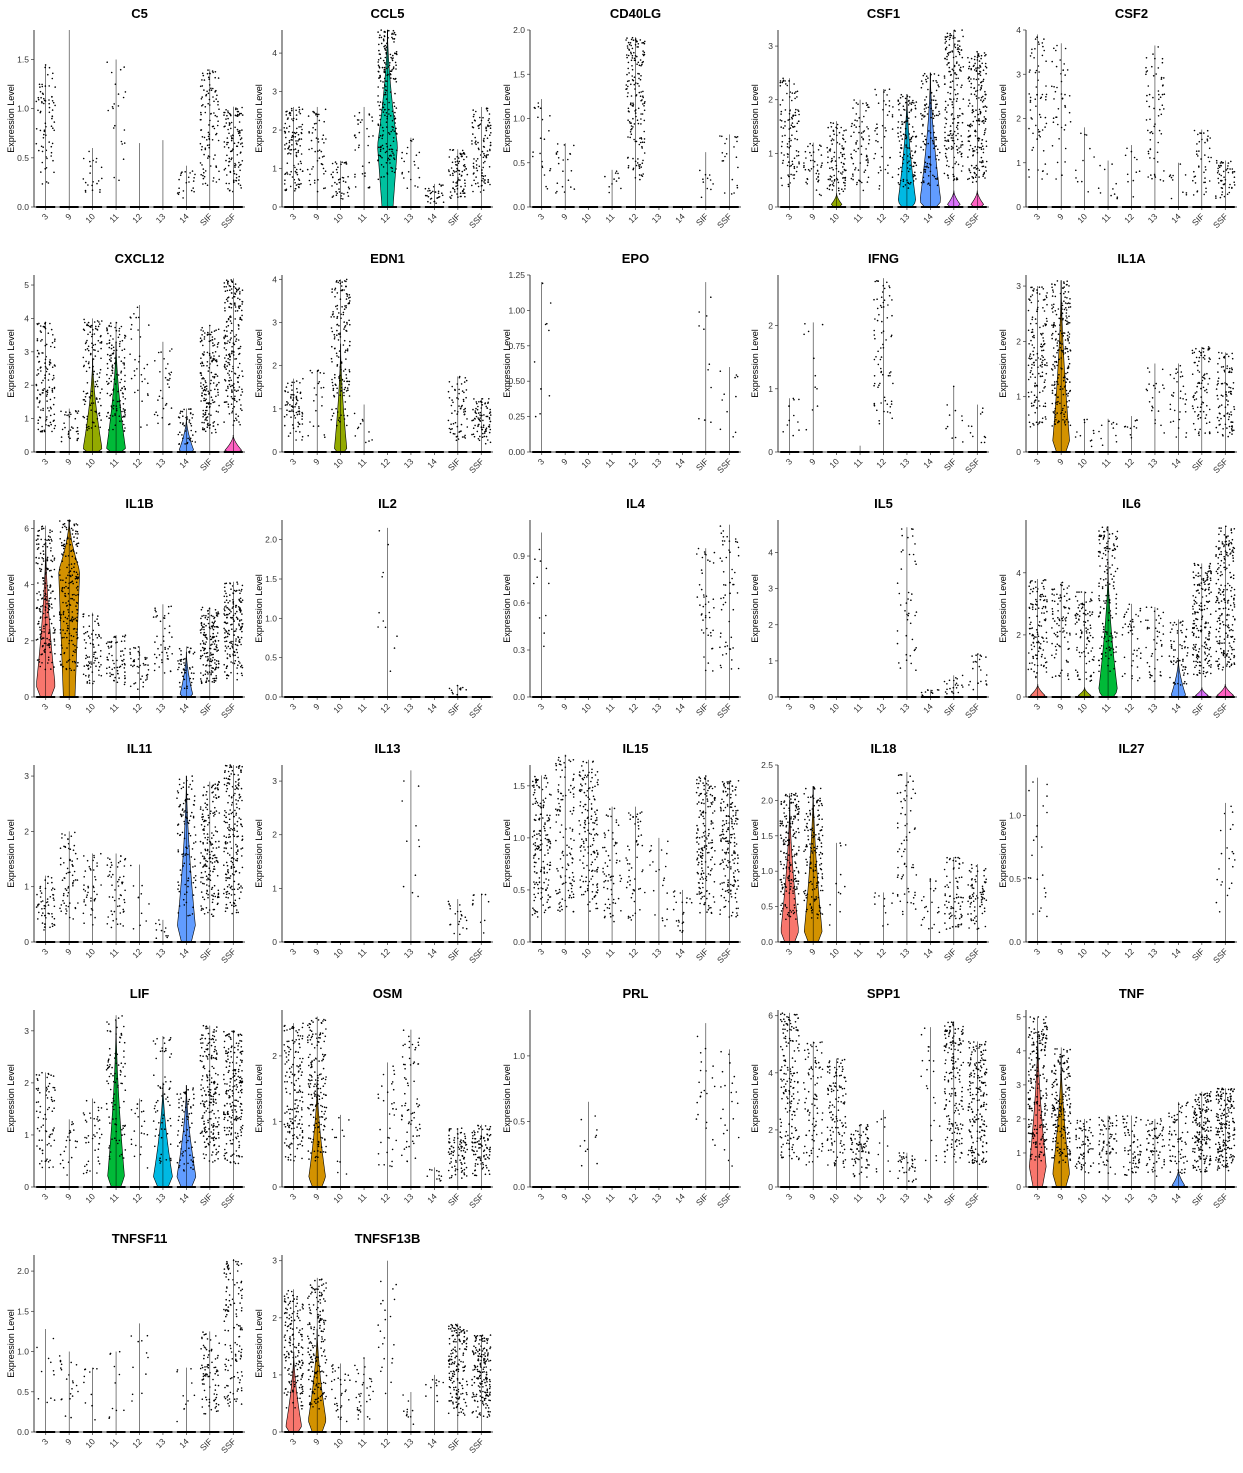  What do you see at coordinates (770, 46) in the screenshot?
I see `y-tick-label: 3` at bounding box center [770, 46].